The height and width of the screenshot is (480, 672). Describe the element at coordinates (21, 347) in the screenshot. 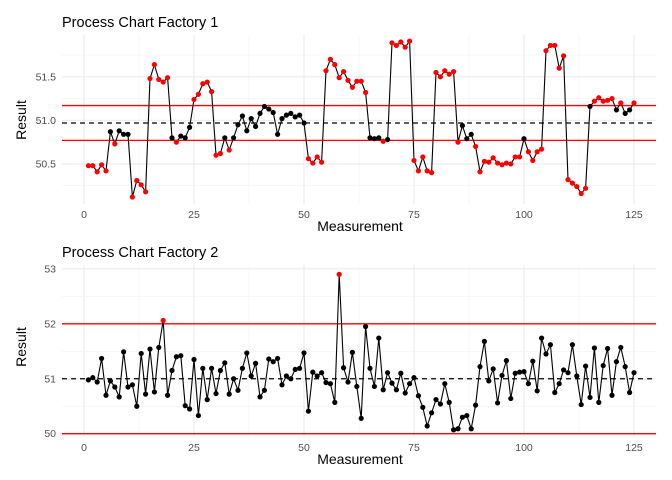

I see `y-axis-label: Result` at that location.